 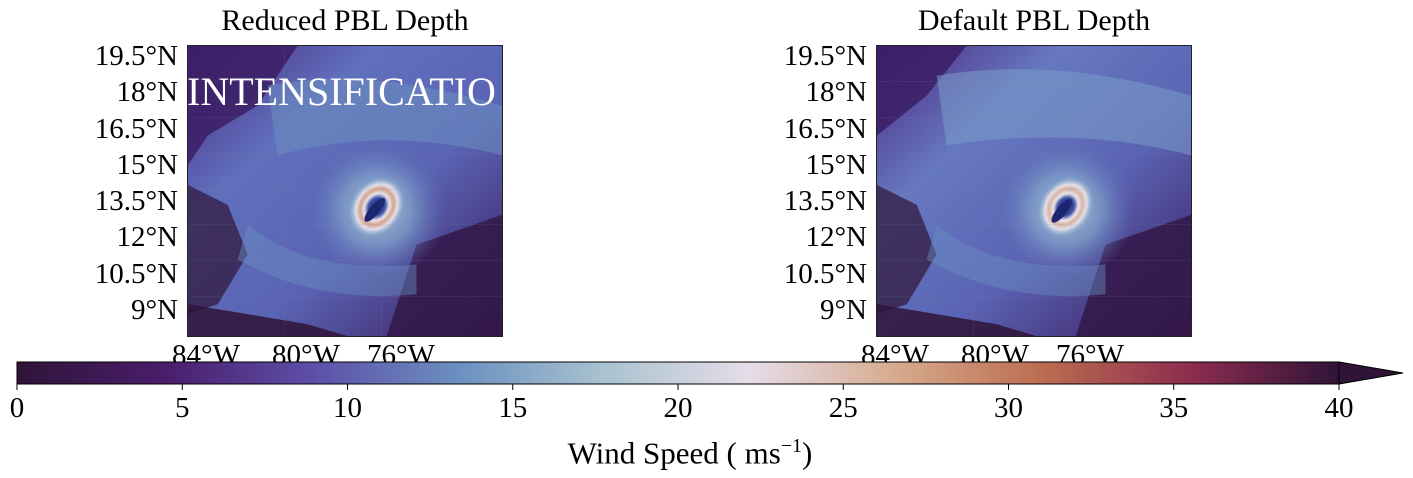 What do you see at coordinates (843, 408) in the screenshot?
I see `colorbar-tick-label: 25` at bounding box center [843, 408].